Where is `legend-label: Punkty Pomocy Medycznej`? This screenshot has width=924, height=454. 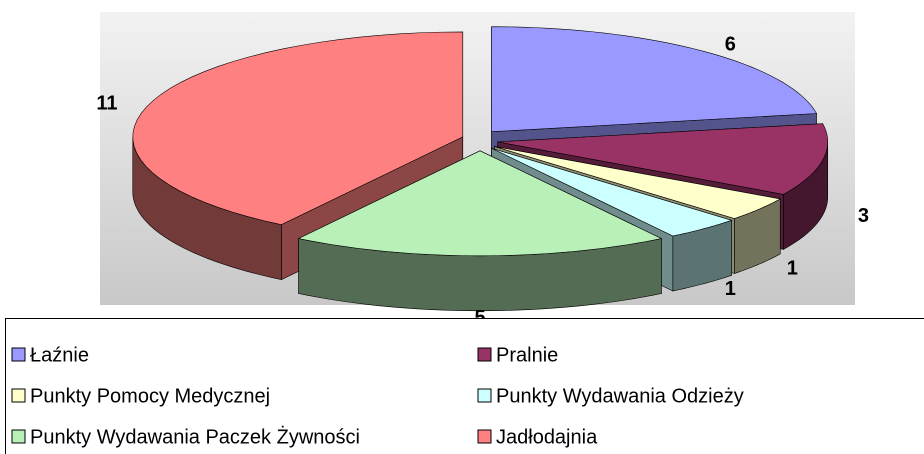
legend-label: Punkty Pomocy Medycznej is located at coordinates (150, 396).